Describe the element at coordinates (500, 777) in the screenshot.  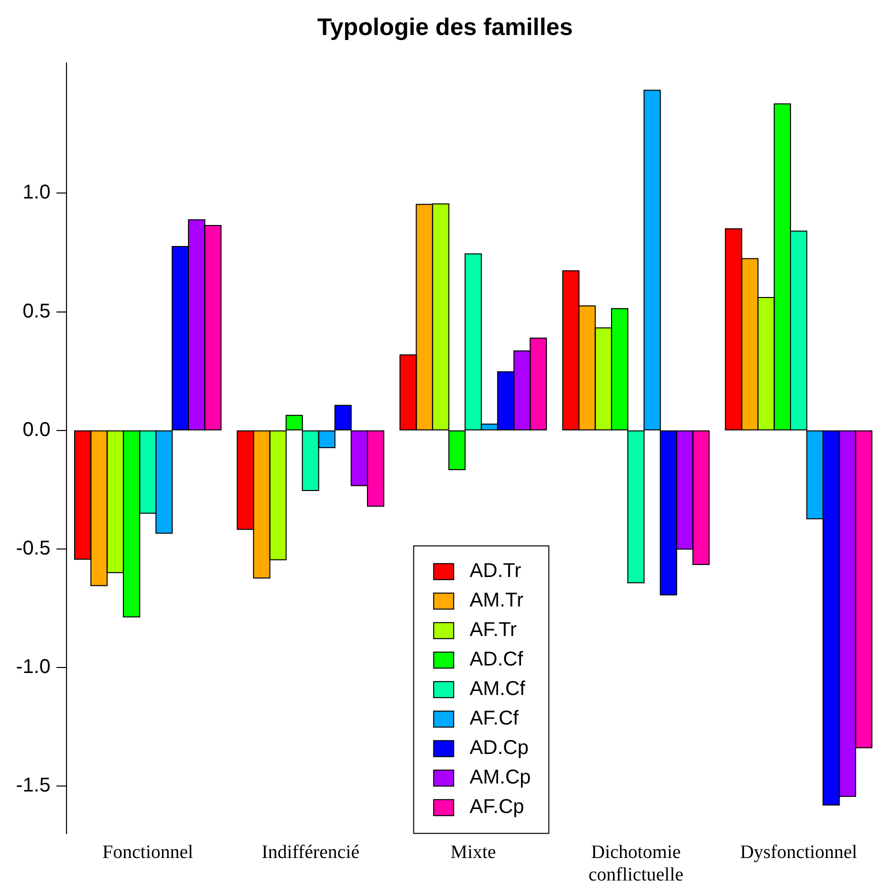
I see `legend-label: AM.Cp` at that location.